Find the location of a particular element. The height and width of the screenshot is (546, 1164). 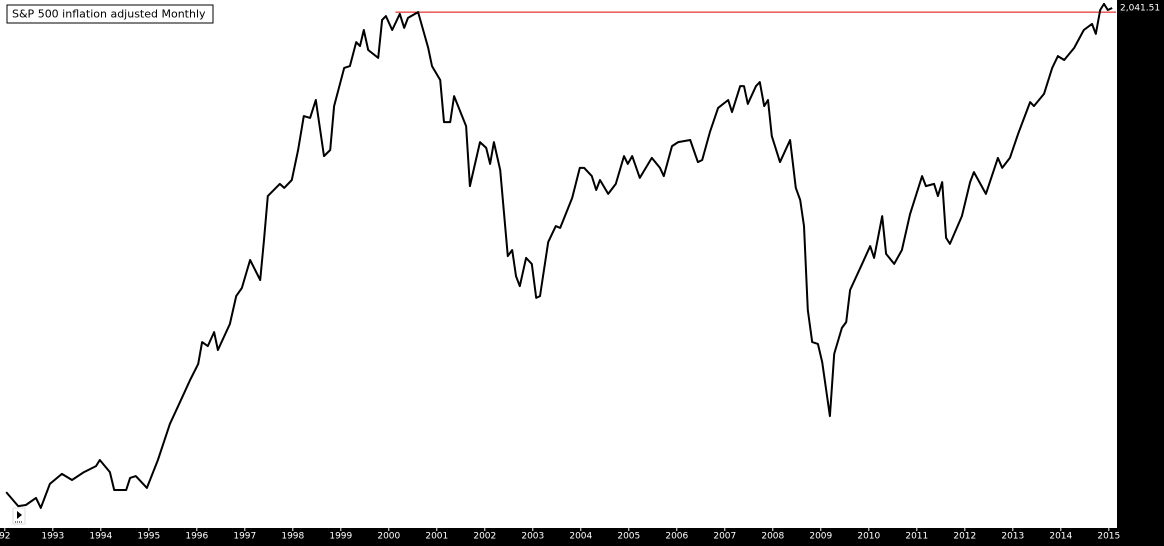

x-tick-label: 2012 is located at coordinates (964, 537).